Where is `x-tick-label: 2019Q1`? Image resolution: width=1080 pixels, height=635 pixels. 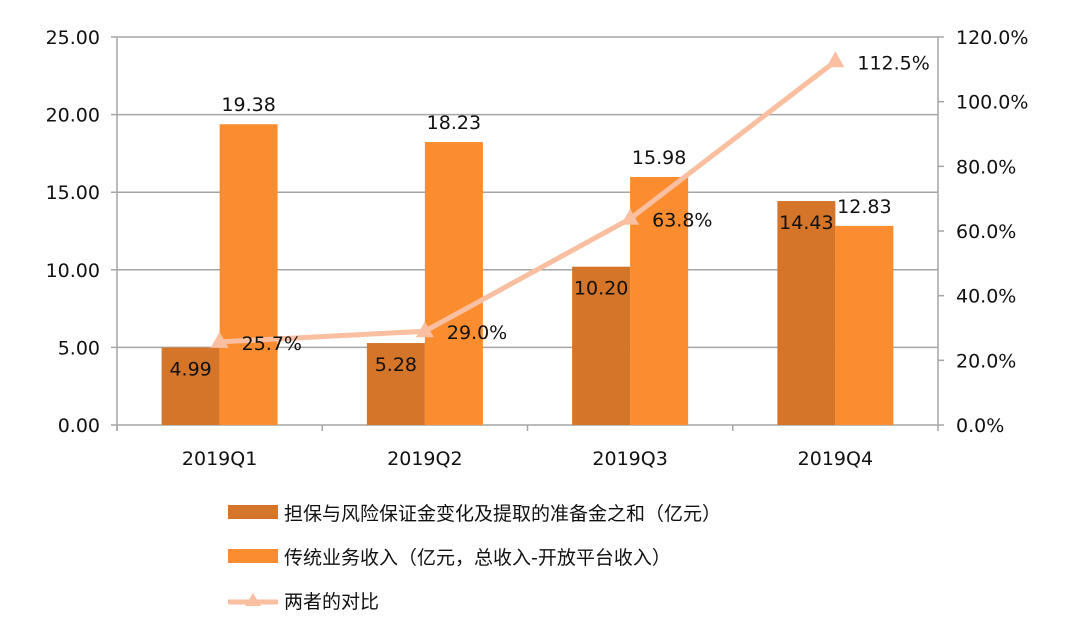 x-tick-label: 2019Q1 is located at coordinates (219, 459).